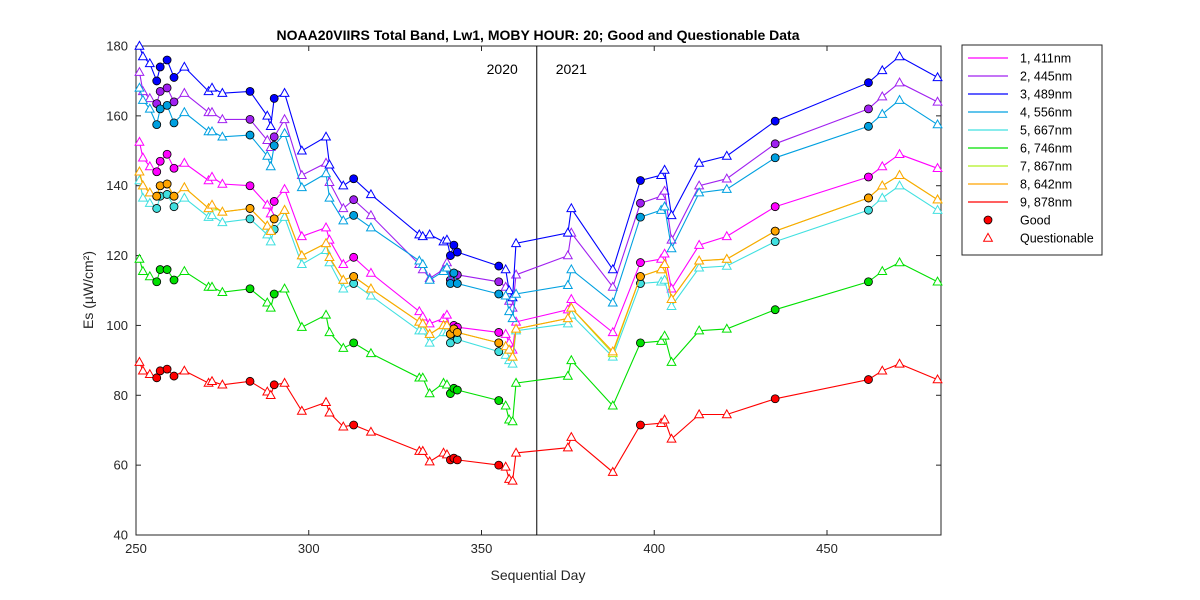  I want to click on legend-label: 1, 411nm, so click(1045, 59).